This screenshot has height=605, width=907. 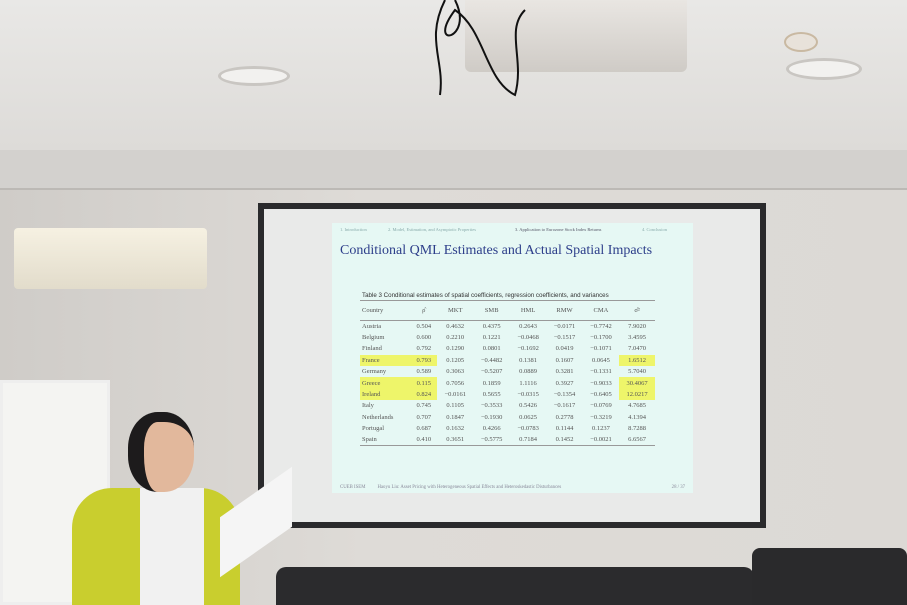 What do you see at coordinates (455, 395) in the screenshot?
I see `table-cell: −0.0161` at bounding box center [455, 395].